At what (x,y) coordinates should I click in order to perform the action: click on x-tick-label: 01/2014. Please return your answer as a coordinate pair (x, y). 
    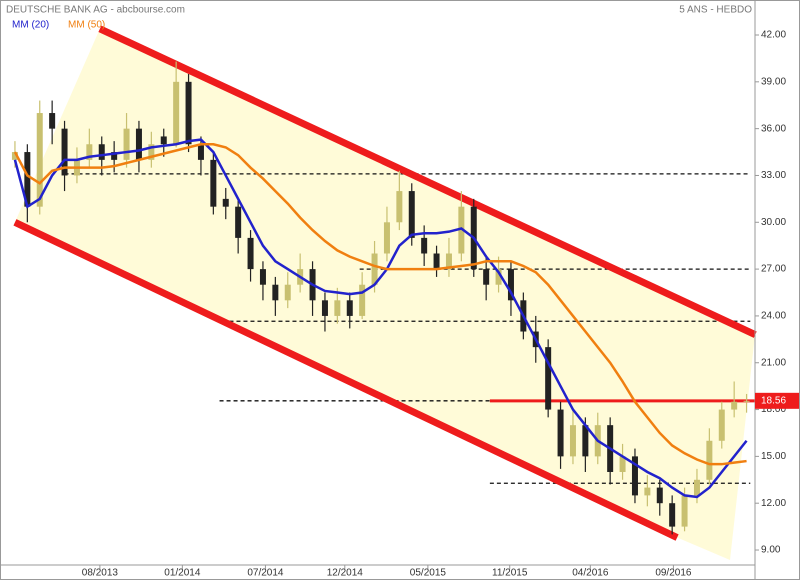
    Looking at the image, I should click on (182, 573).